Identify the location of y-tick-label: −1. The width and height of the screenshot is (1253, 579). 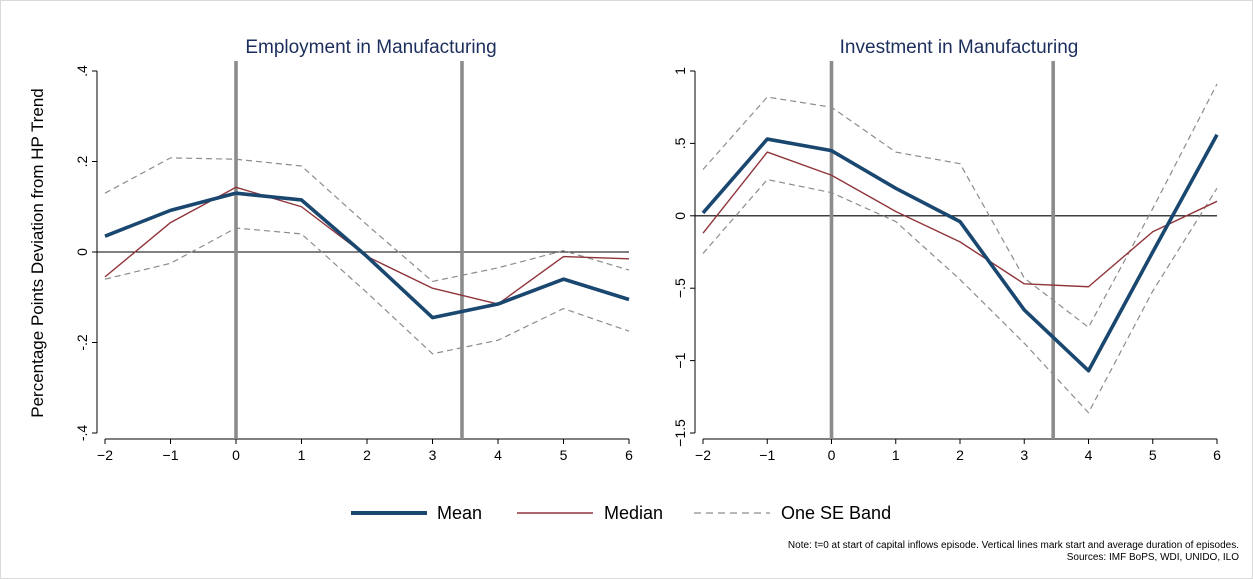
(680, 360).